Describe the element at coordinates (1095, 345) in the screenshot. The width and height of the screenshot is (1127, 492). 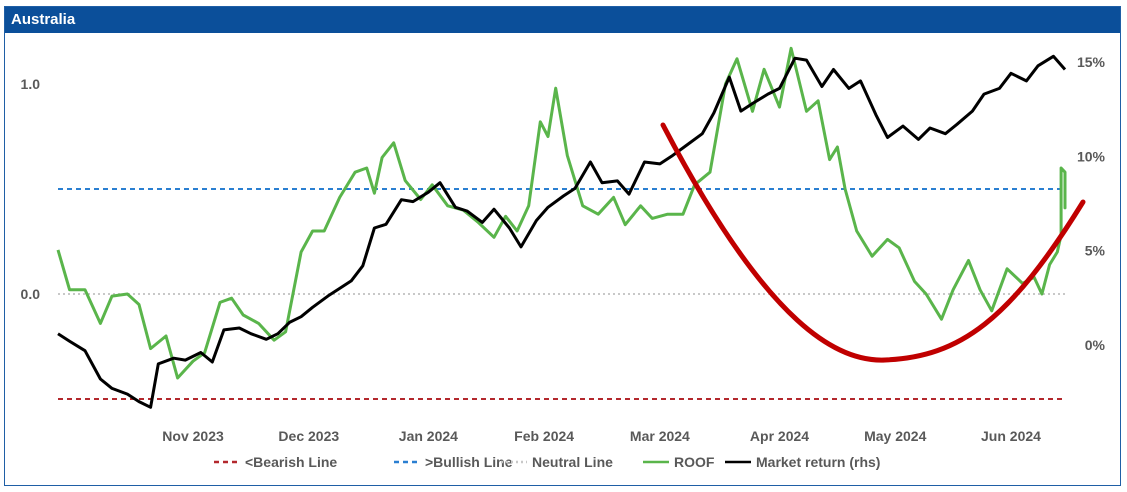
I see `y-right-tick-label: 0%` at that location.